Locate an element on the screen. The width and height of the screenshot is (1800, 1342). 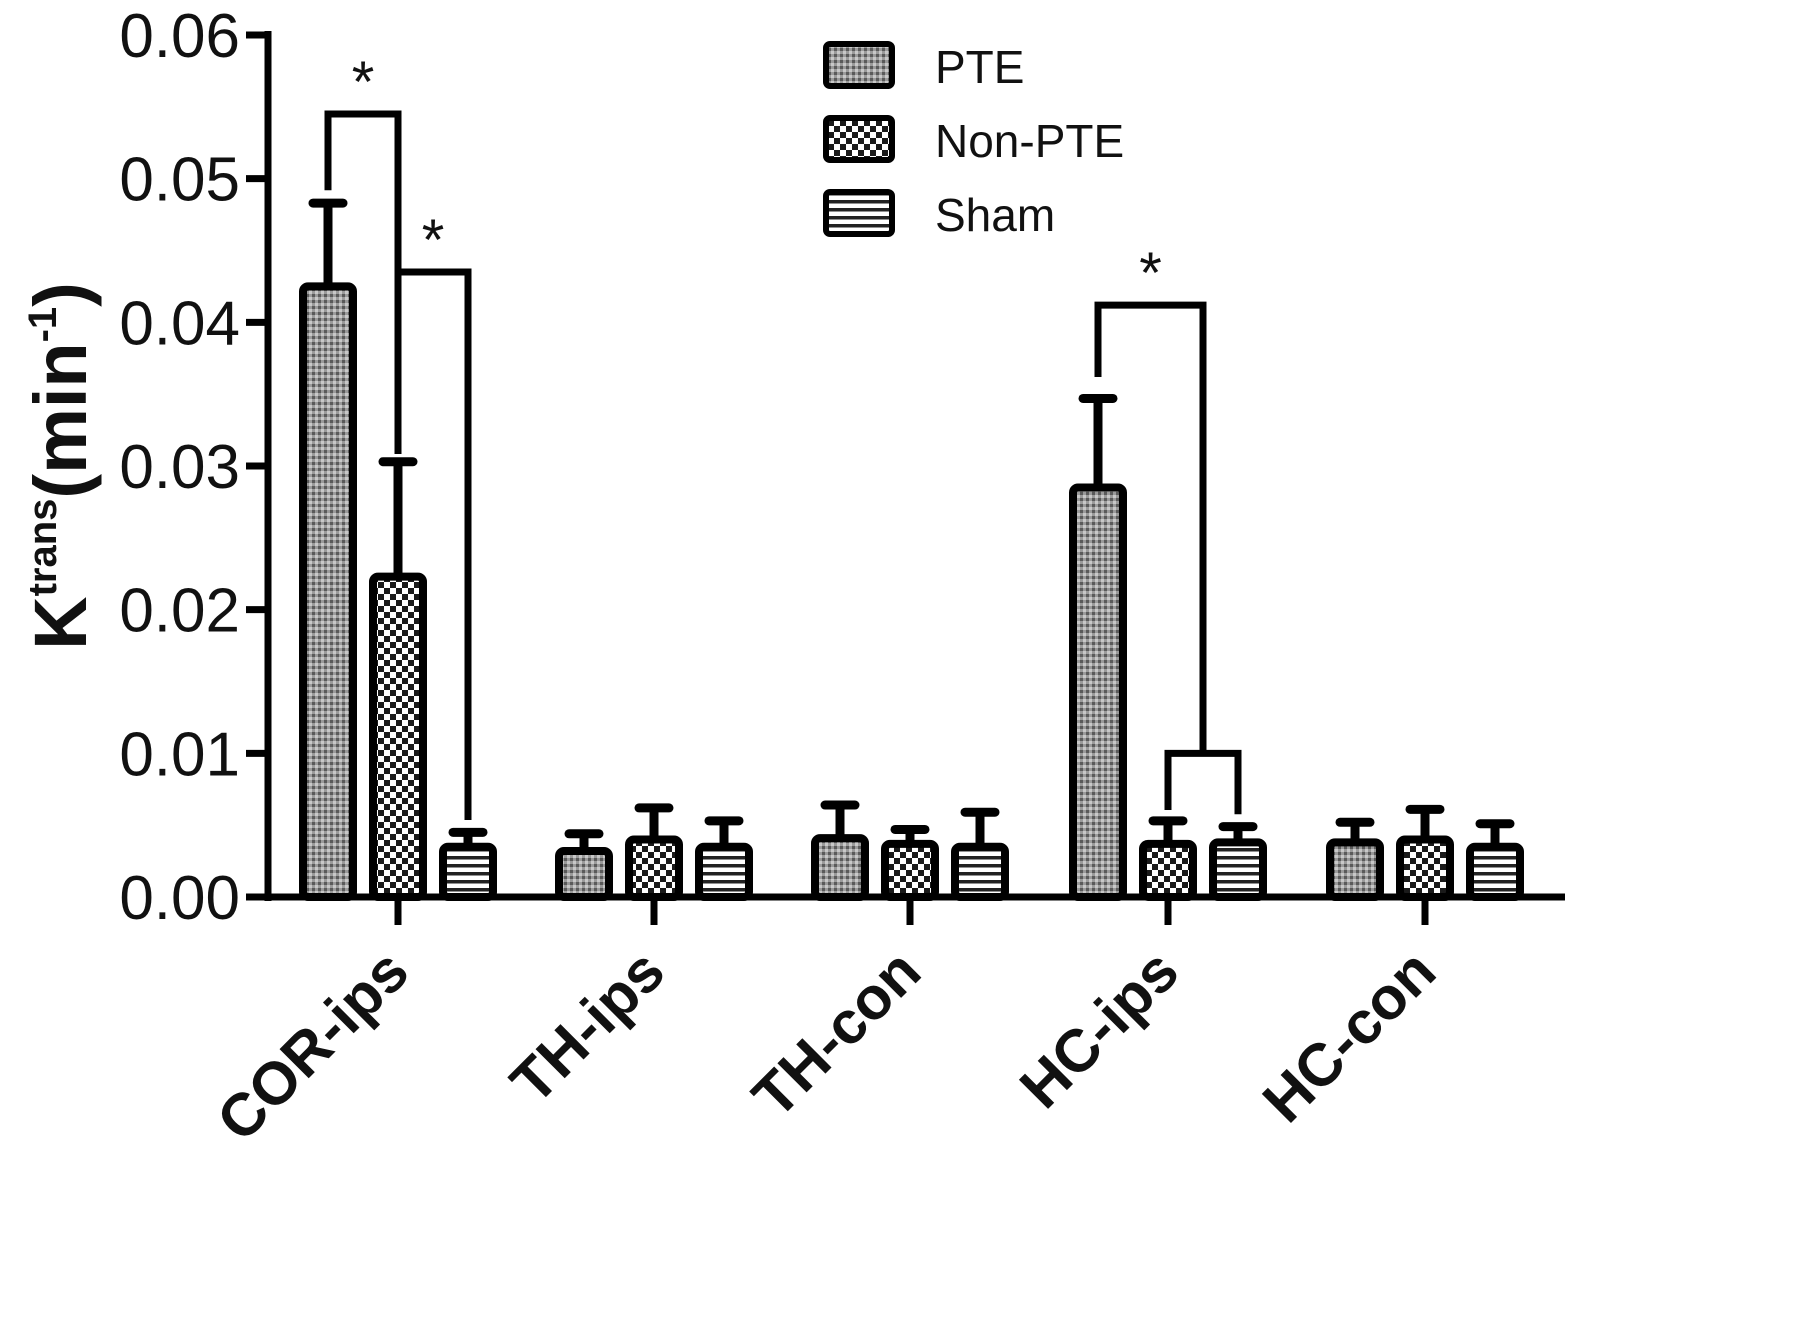
y-tick-label: 0.03 is located at coordinates (179, 467).